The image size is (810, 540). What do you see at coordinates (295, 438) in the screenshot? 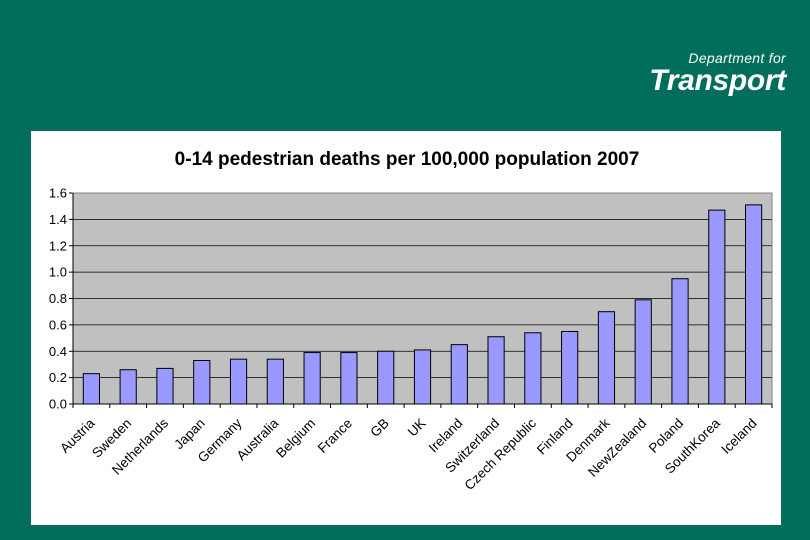
I see `x-tick-label: Belgium` at bounding box center [295, 438].